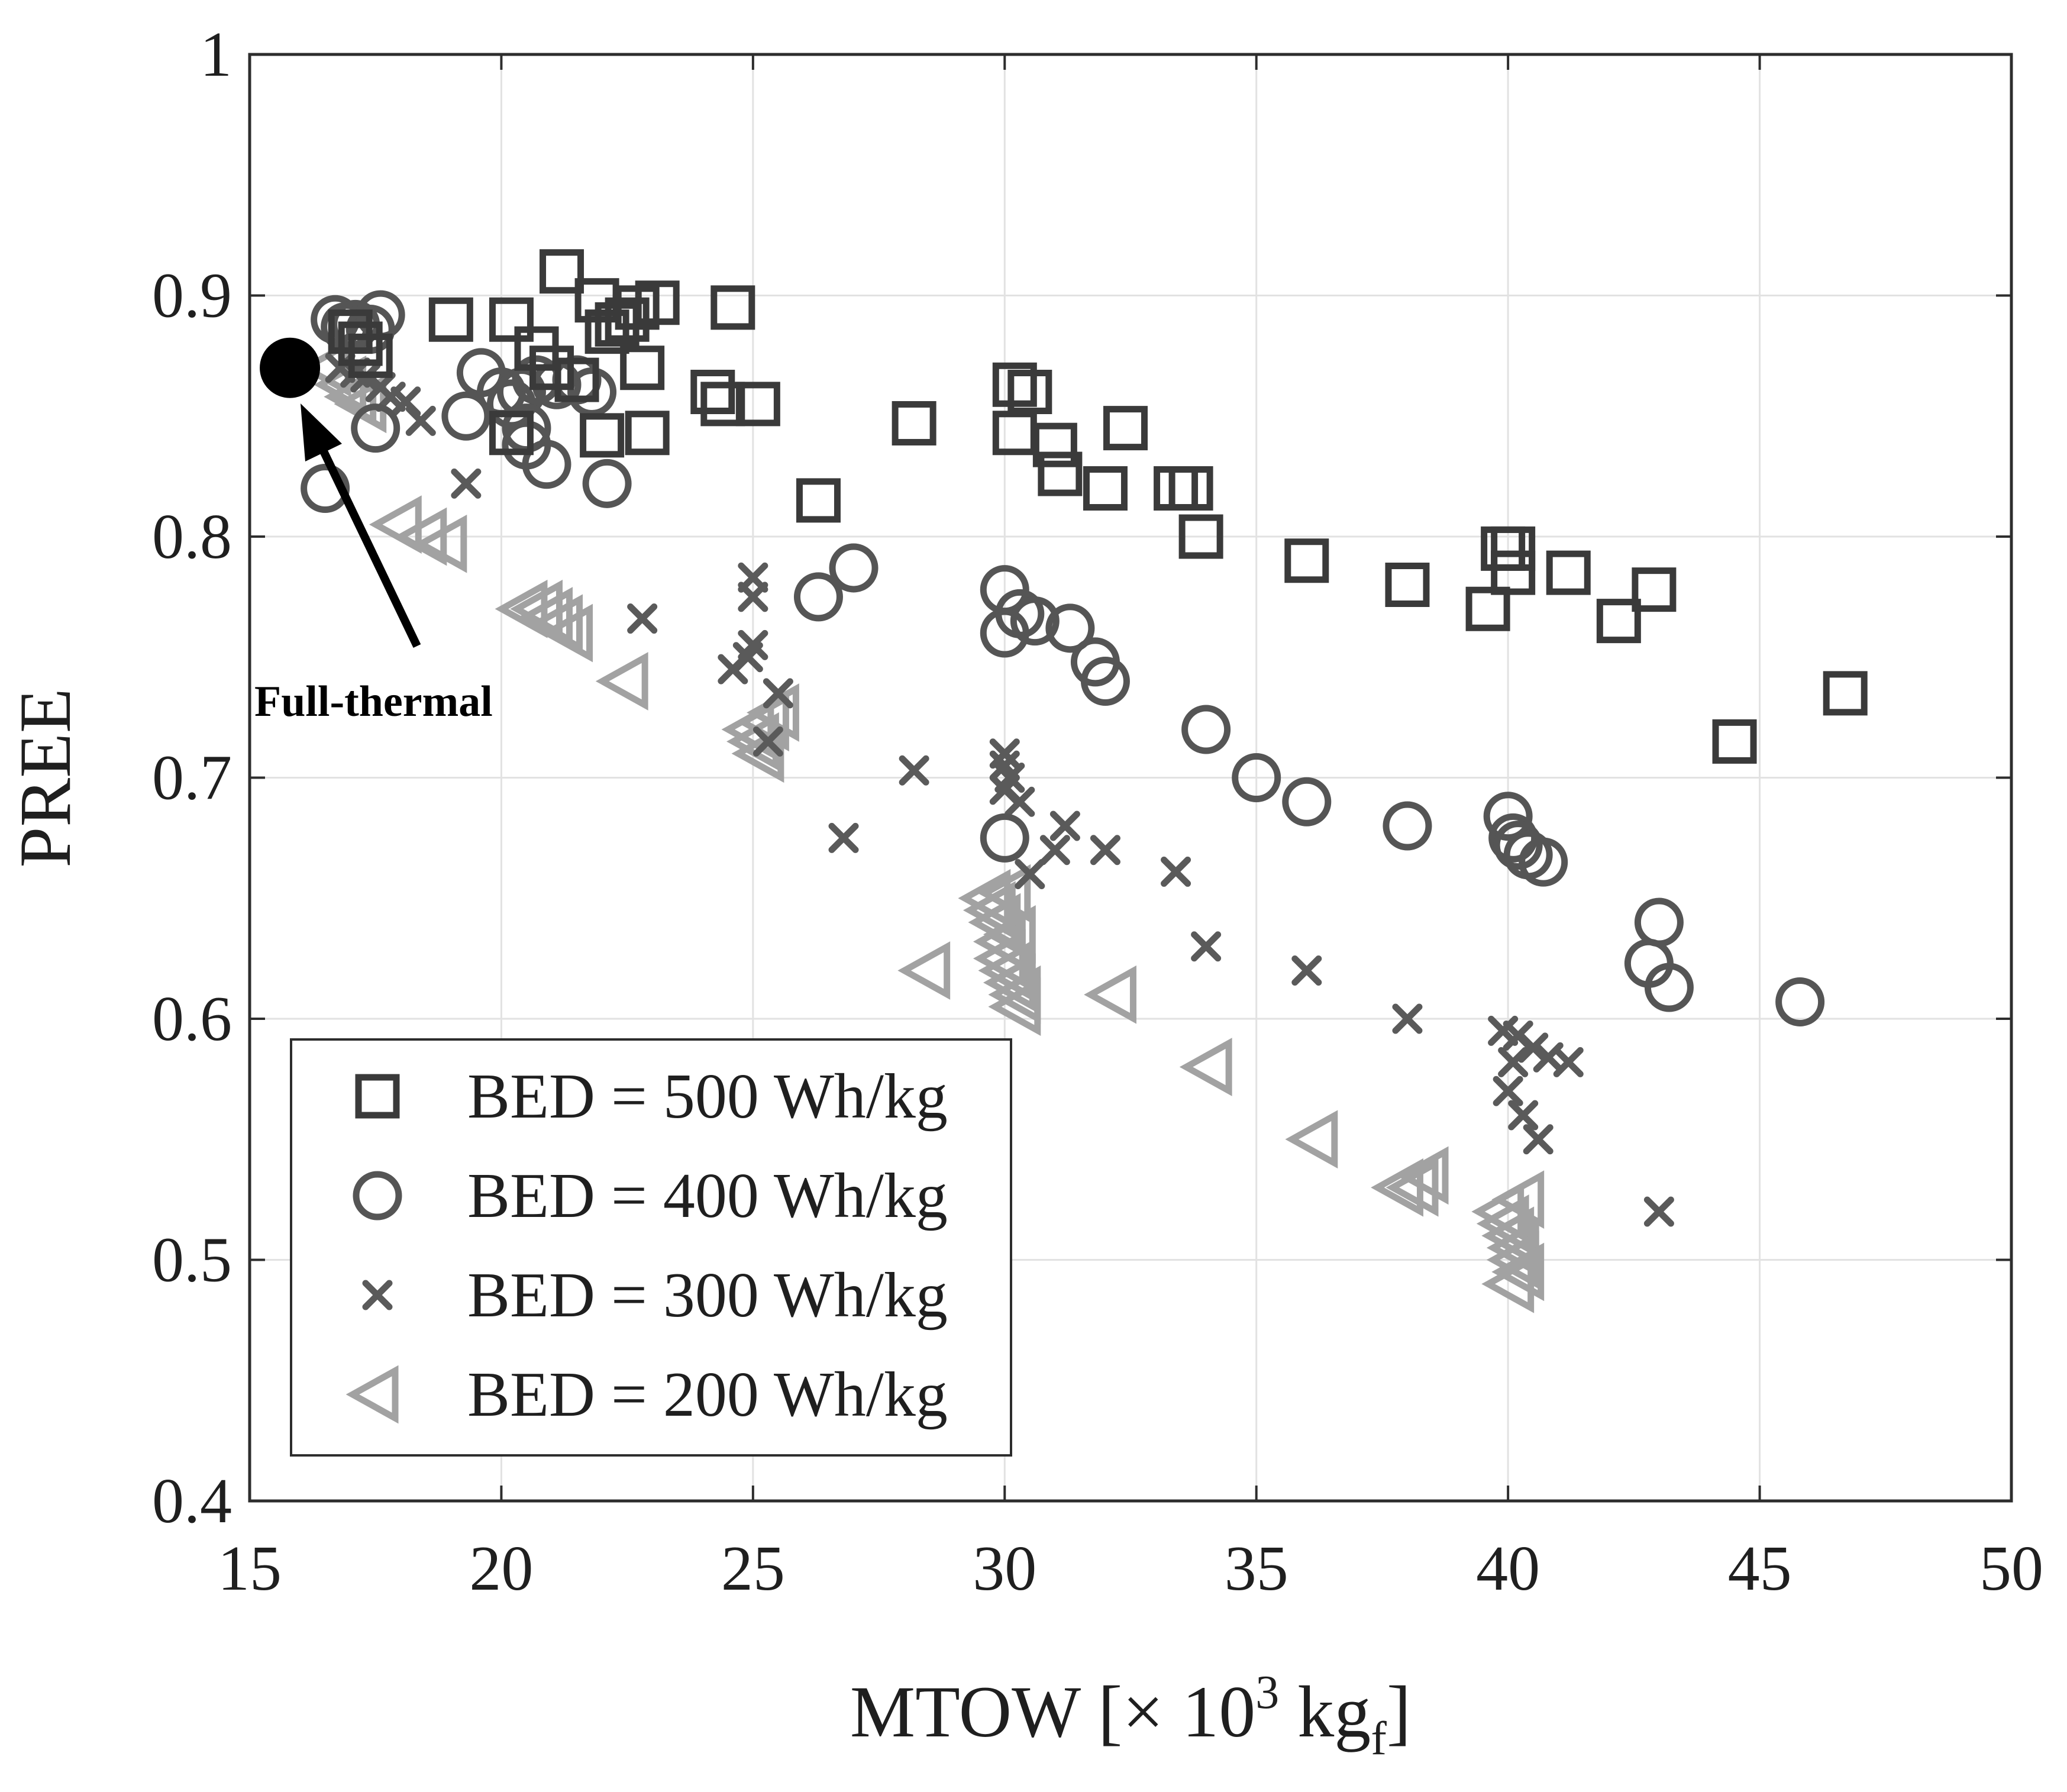 This screenshot has height=1792, width=2067. What do you see at coordinates (192, 296) in the screenshot?
I see `y-tick-label: 0.9` at bounding box center [192, 296].